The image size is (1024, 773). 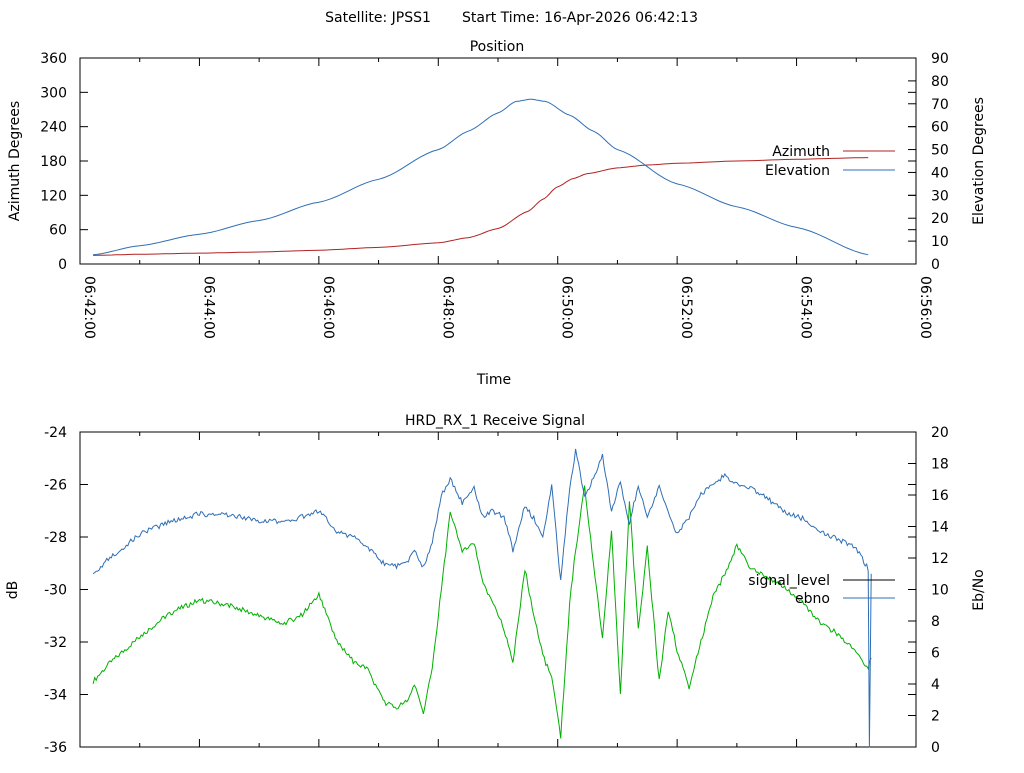 I want to click on signal-y2-axis-label: Eb/No, so click(x=979, y=590).